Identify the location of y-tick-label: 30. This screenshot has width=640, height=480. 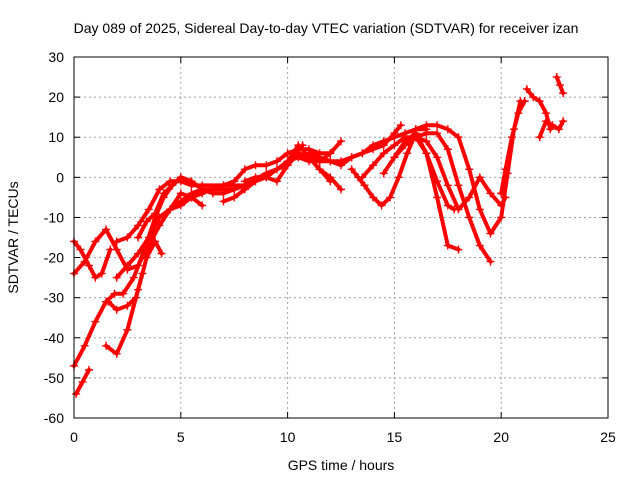
(56, 57).